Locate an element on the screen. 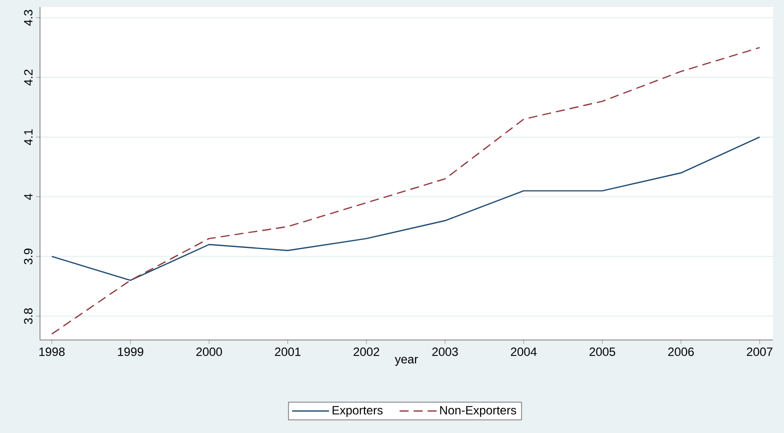 The width and height of the screenshot is (784, 433). legend-label: Non-Exporters is located at coordinates (478, 411).